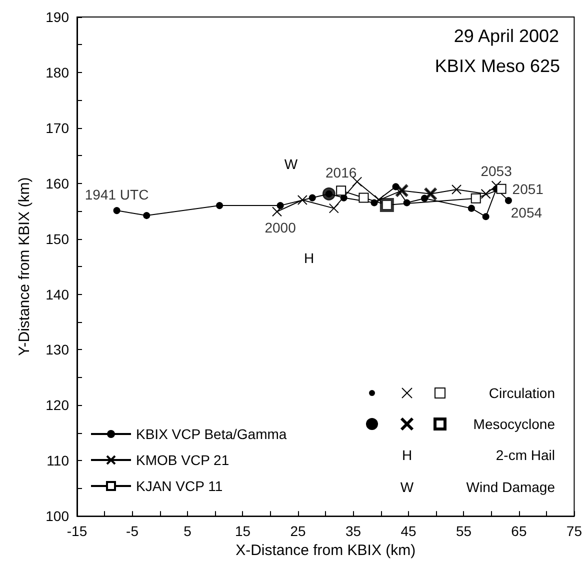 The width and height of the screenshot is (585, 563). Describe the element at coordinates (519, 531) in the screenshot. I see `x-tick-label: 65` at that location.